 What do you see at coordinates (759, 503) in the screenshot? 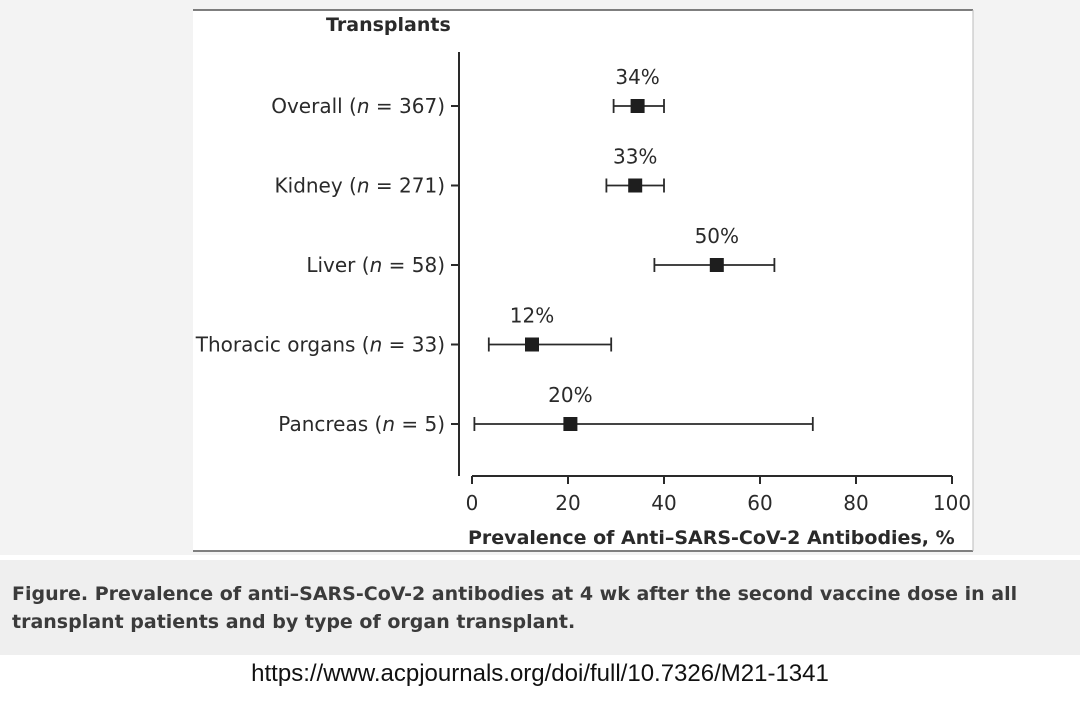
I see `x-tick-label: 60` at bounding box center [759, 503].